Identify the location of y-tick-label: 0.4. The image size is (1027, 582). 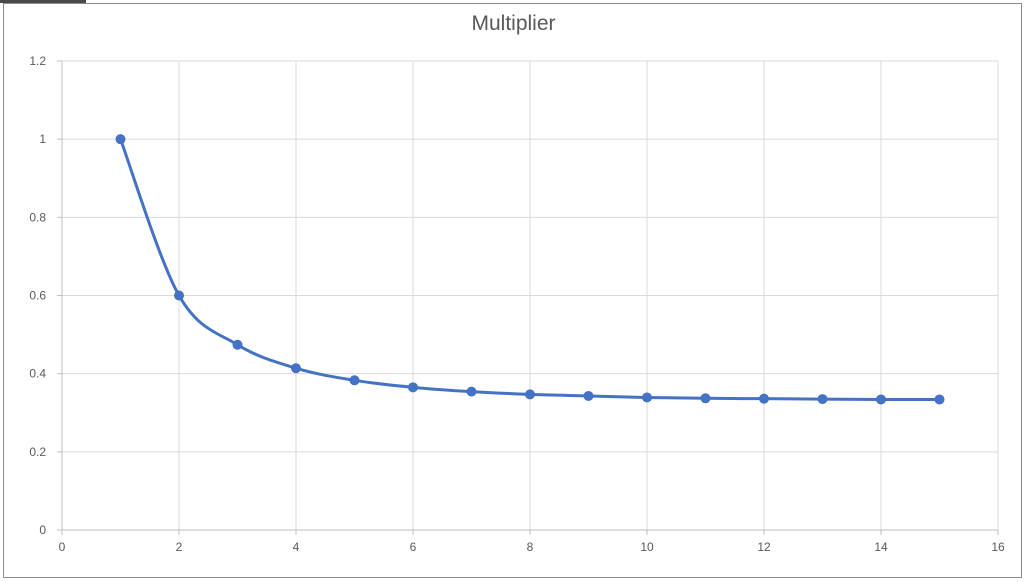
(37, 374).